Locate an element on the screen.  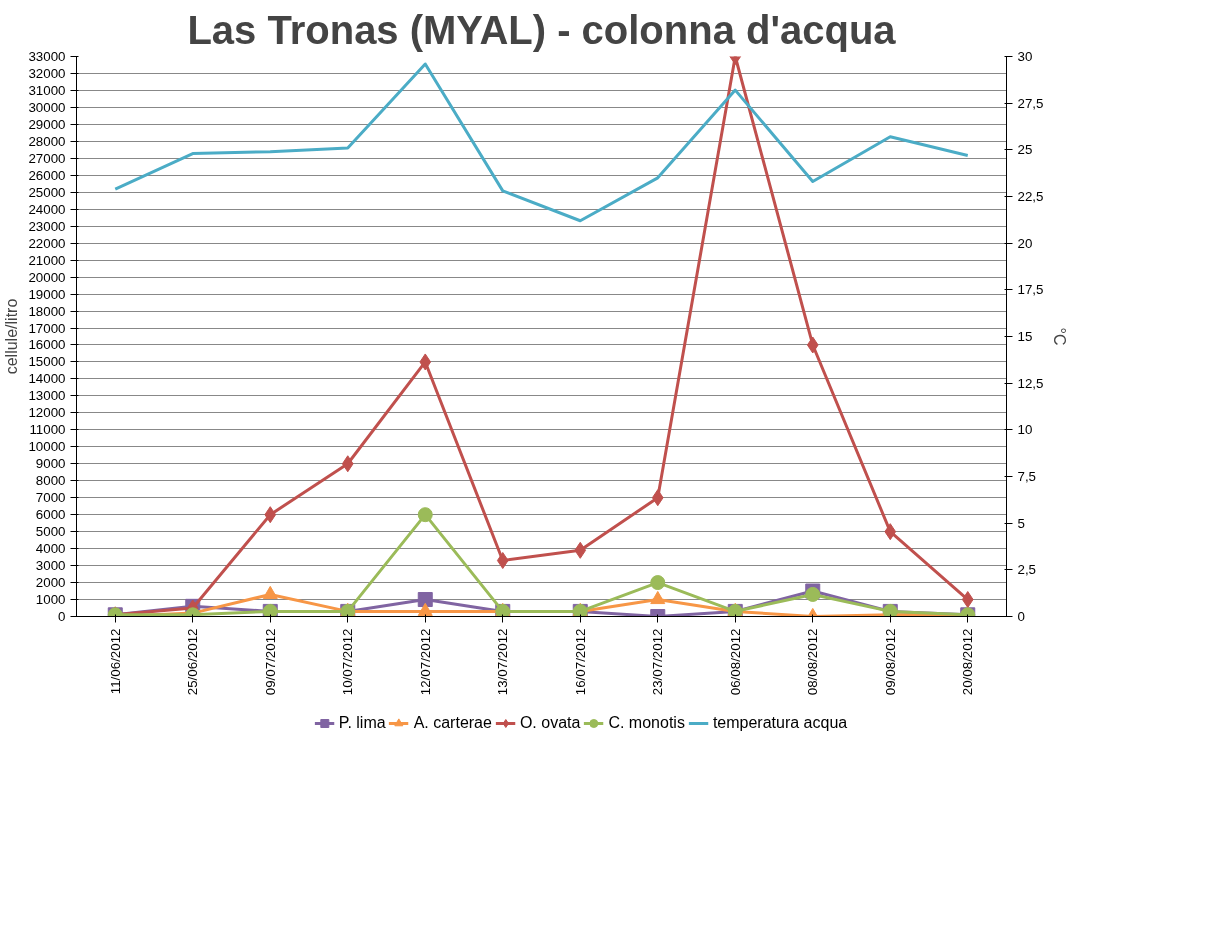
y-tick-label: 33000 is located at coordinates (47, 56).